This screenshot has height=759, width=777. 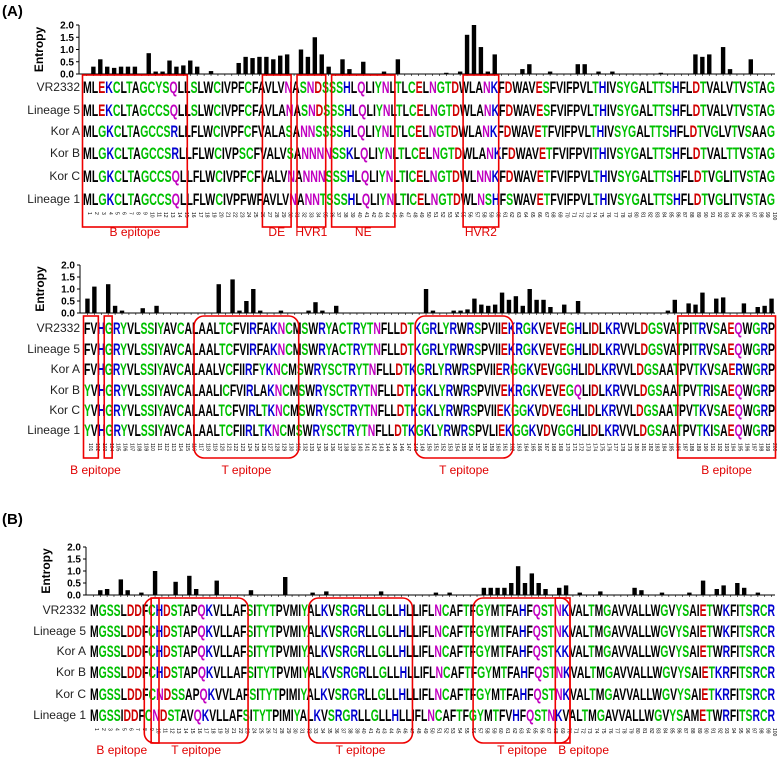 What do you see at coordinates (699, 731) in the screenshot?
I see `position-number: 89` at bounding box center [699, 731].